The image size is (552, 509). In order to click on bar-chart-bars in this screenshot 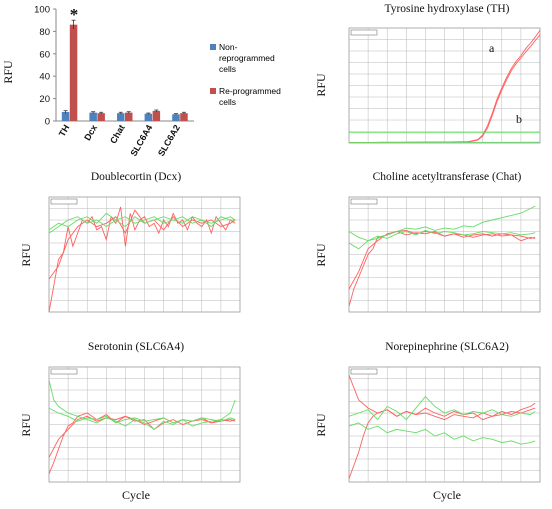, I will do `click(124, 70)`.